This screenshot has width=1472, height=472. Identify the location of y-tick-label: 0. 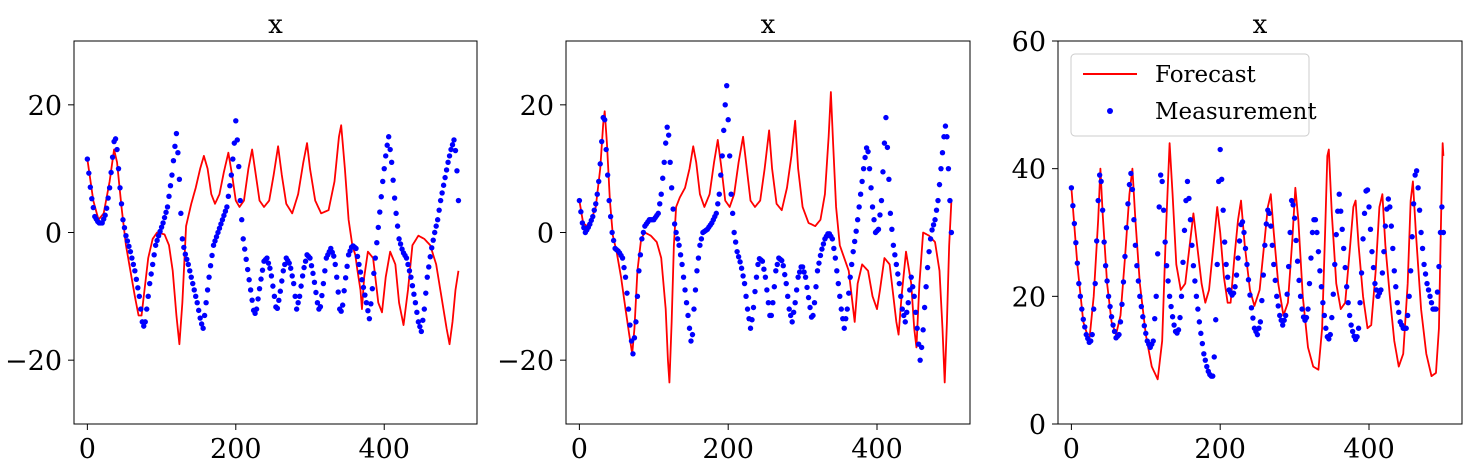
(545, 234).